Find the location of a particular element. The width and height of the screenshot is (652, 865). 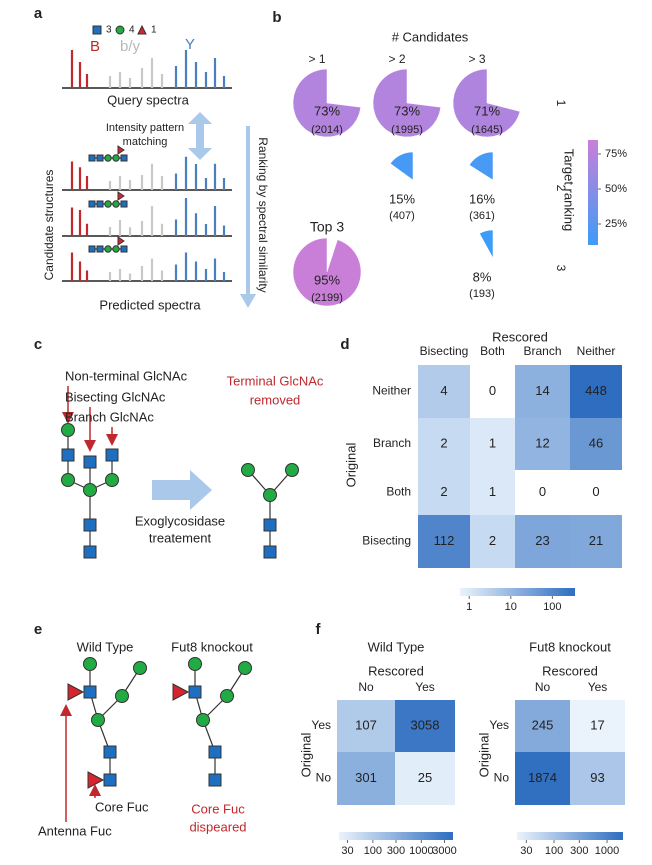

column-label: No is located at coordinates (543, 687).